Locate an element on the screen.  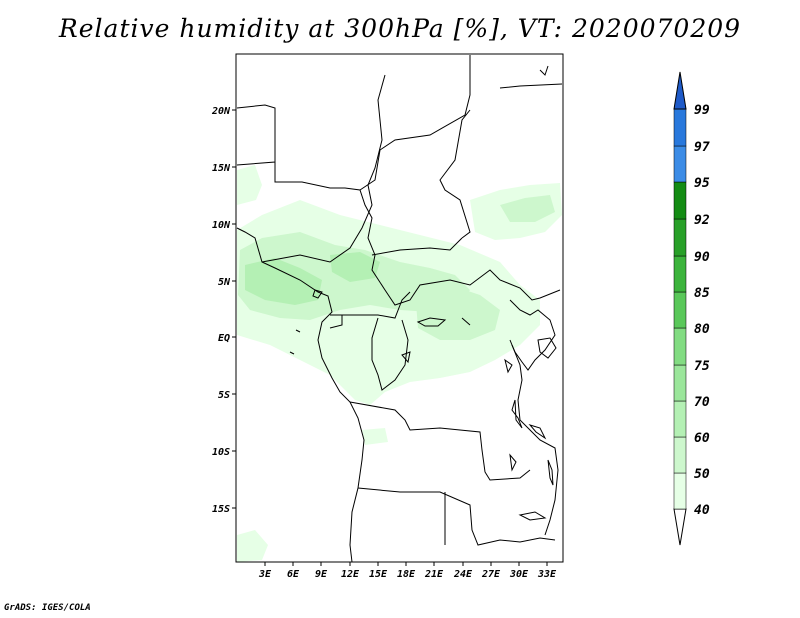
lon-tick-label: 18E is located at coordinates (406, 574).